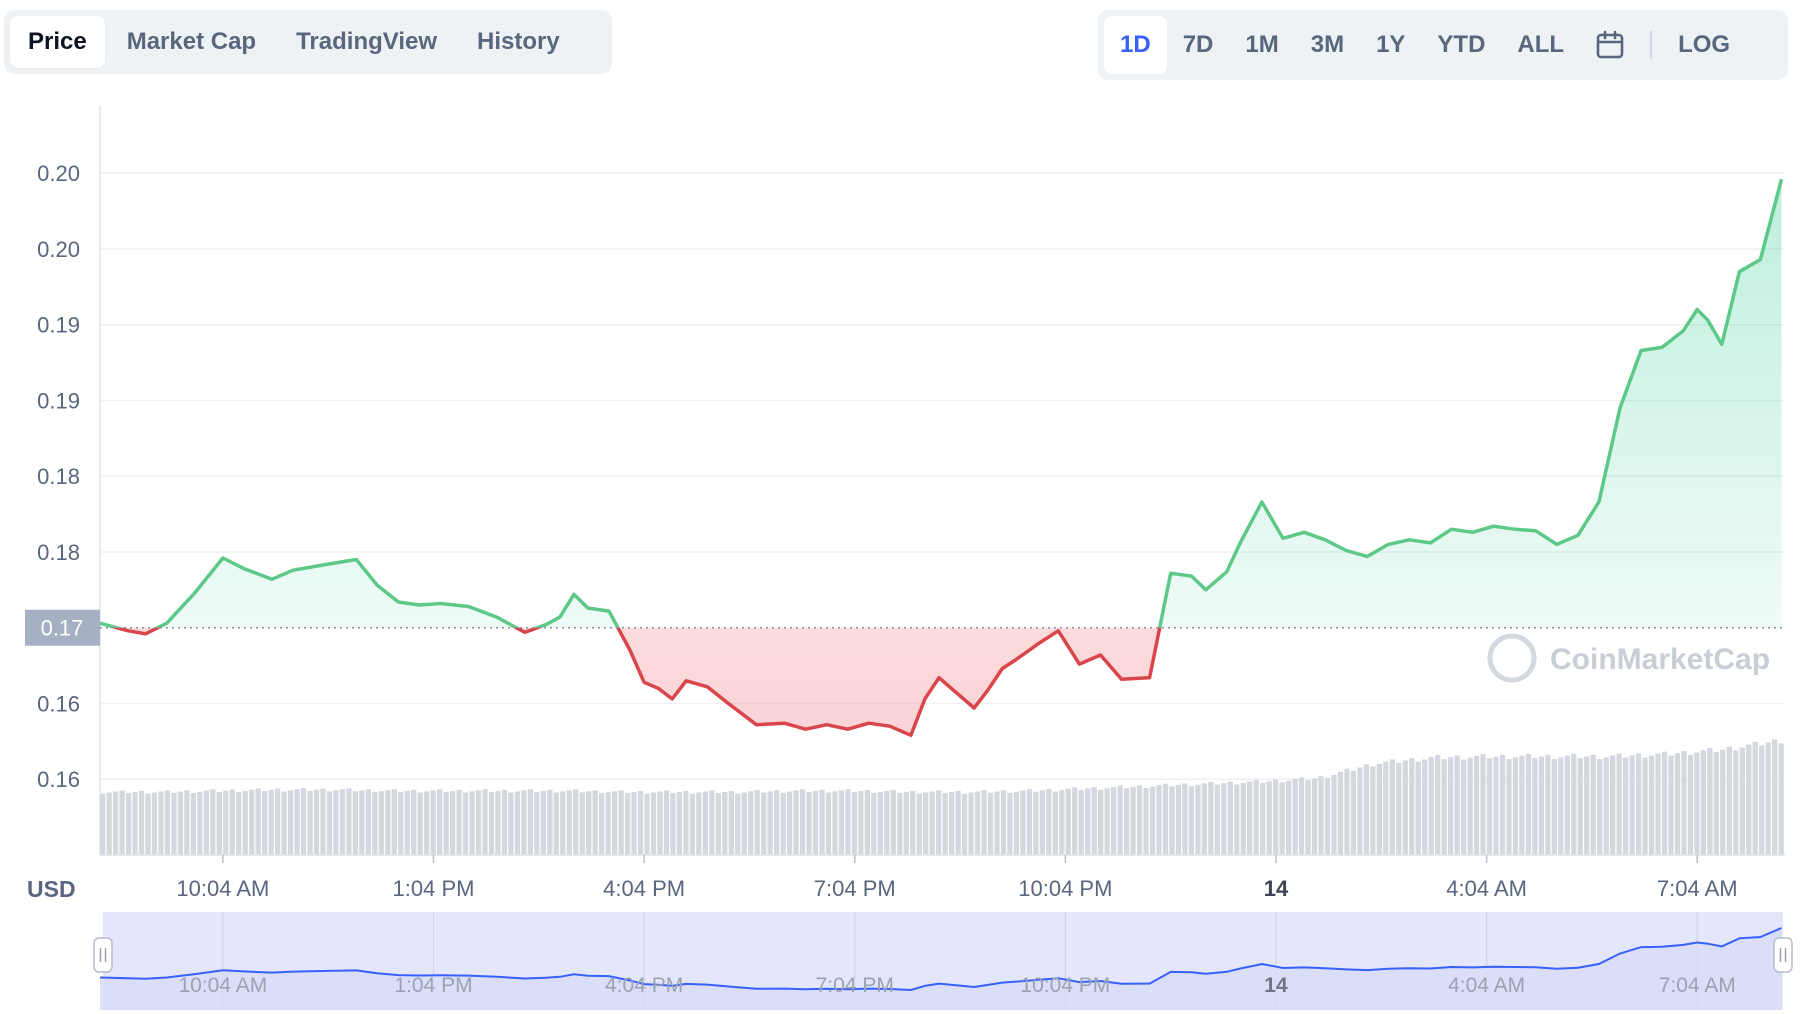 This screenshot has width=1802, height=1014. Describe the element at coordinates (1697, 888) in the screenshot. I see `x-tick-label: 7:04 AM` at that location.